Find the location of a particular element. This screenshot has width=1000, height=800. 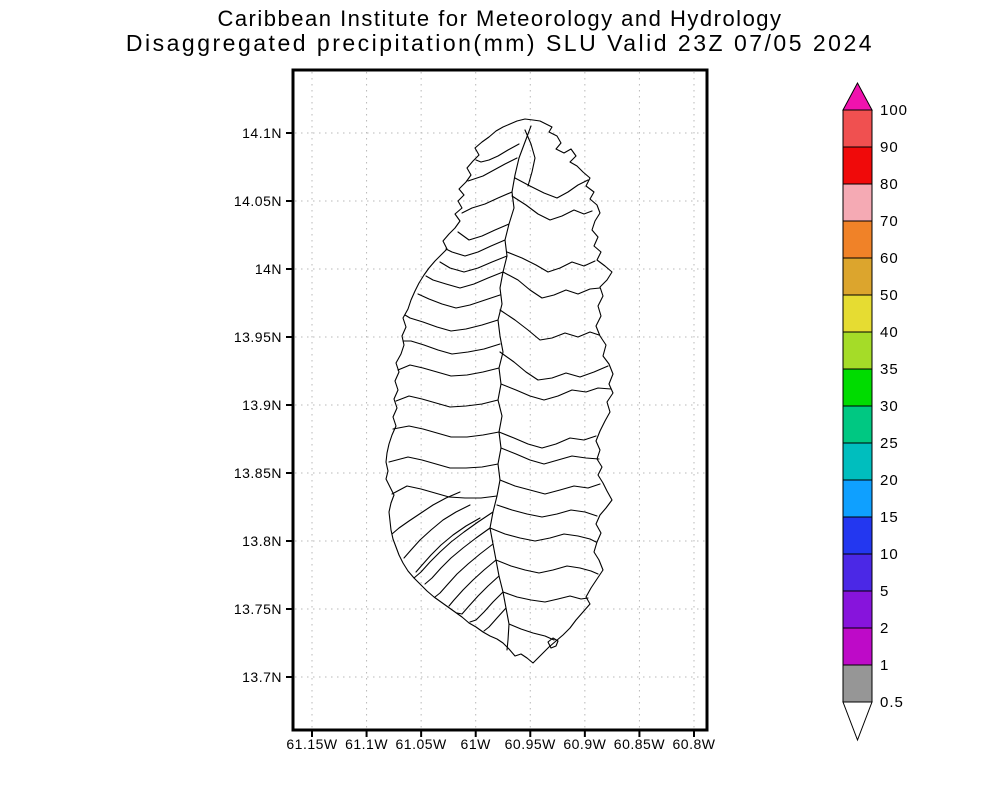

watershed-lines-west is located at coordinates (450, 345).